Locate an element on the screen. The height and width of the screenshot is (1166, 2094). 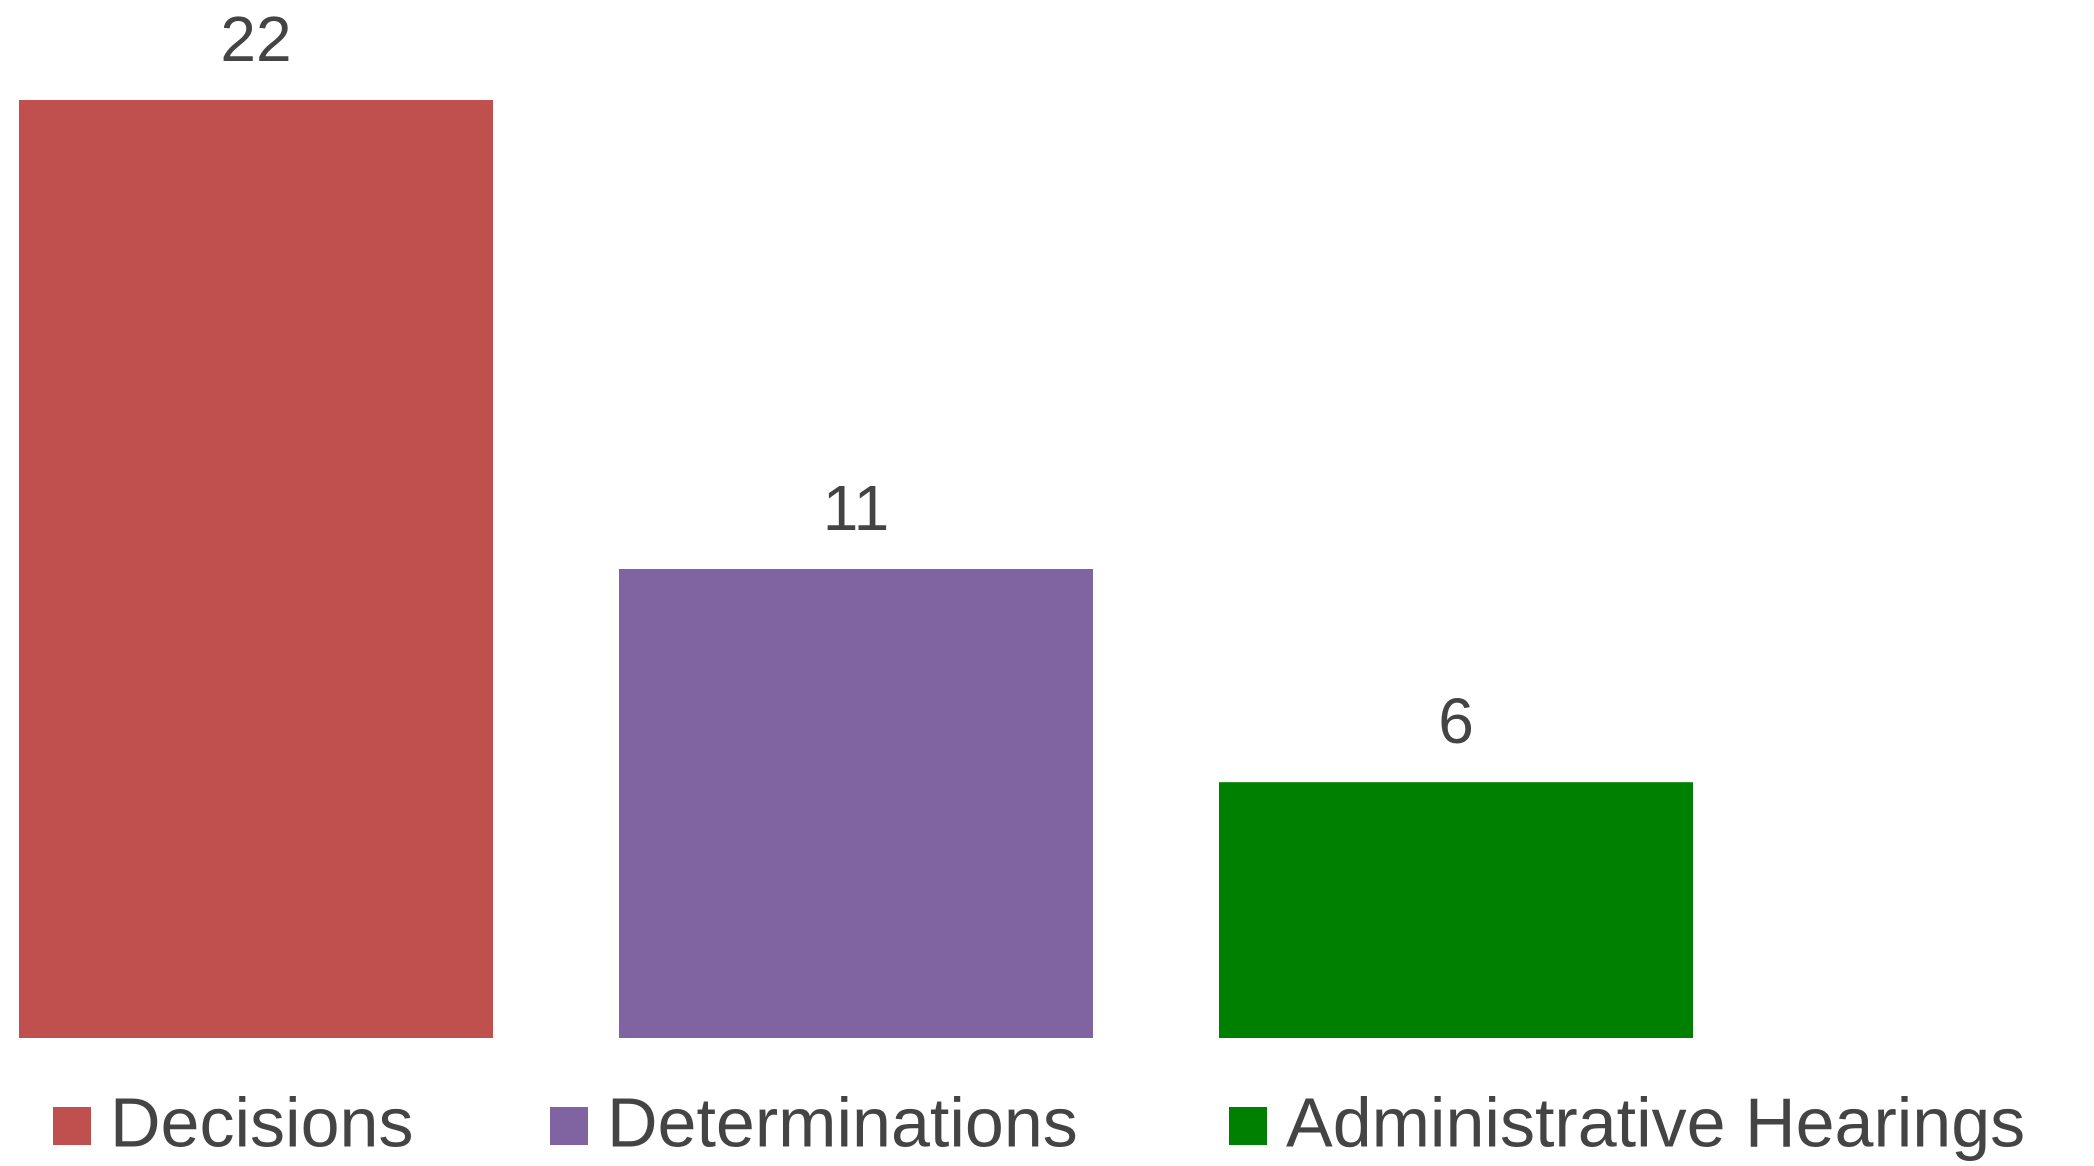
data-label: 11 is located at coordinates (856, 508).